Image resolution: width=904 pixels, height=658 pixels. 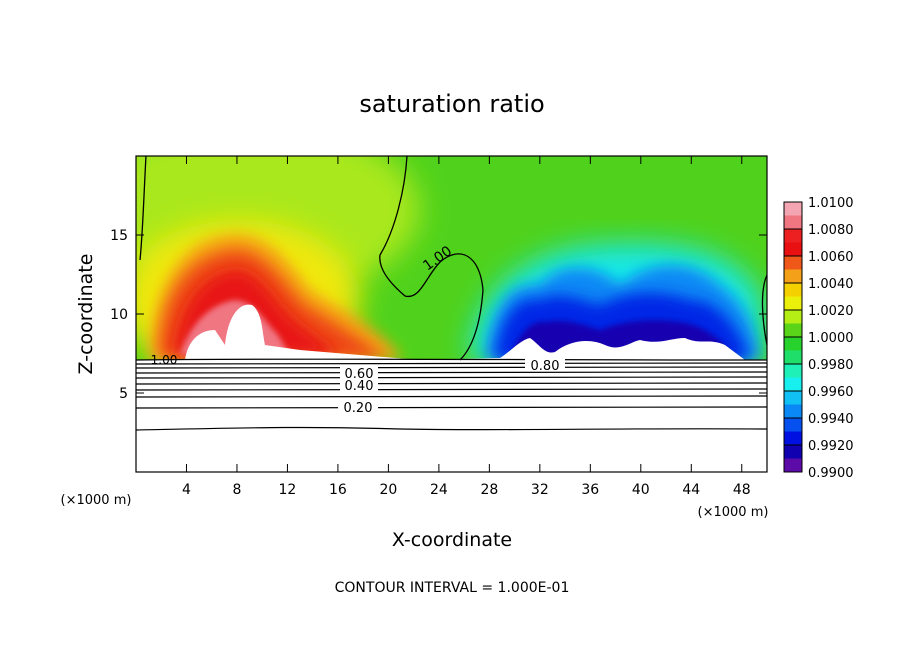 I want to click on x-tick-label: 44, so click(x=691, y=490).